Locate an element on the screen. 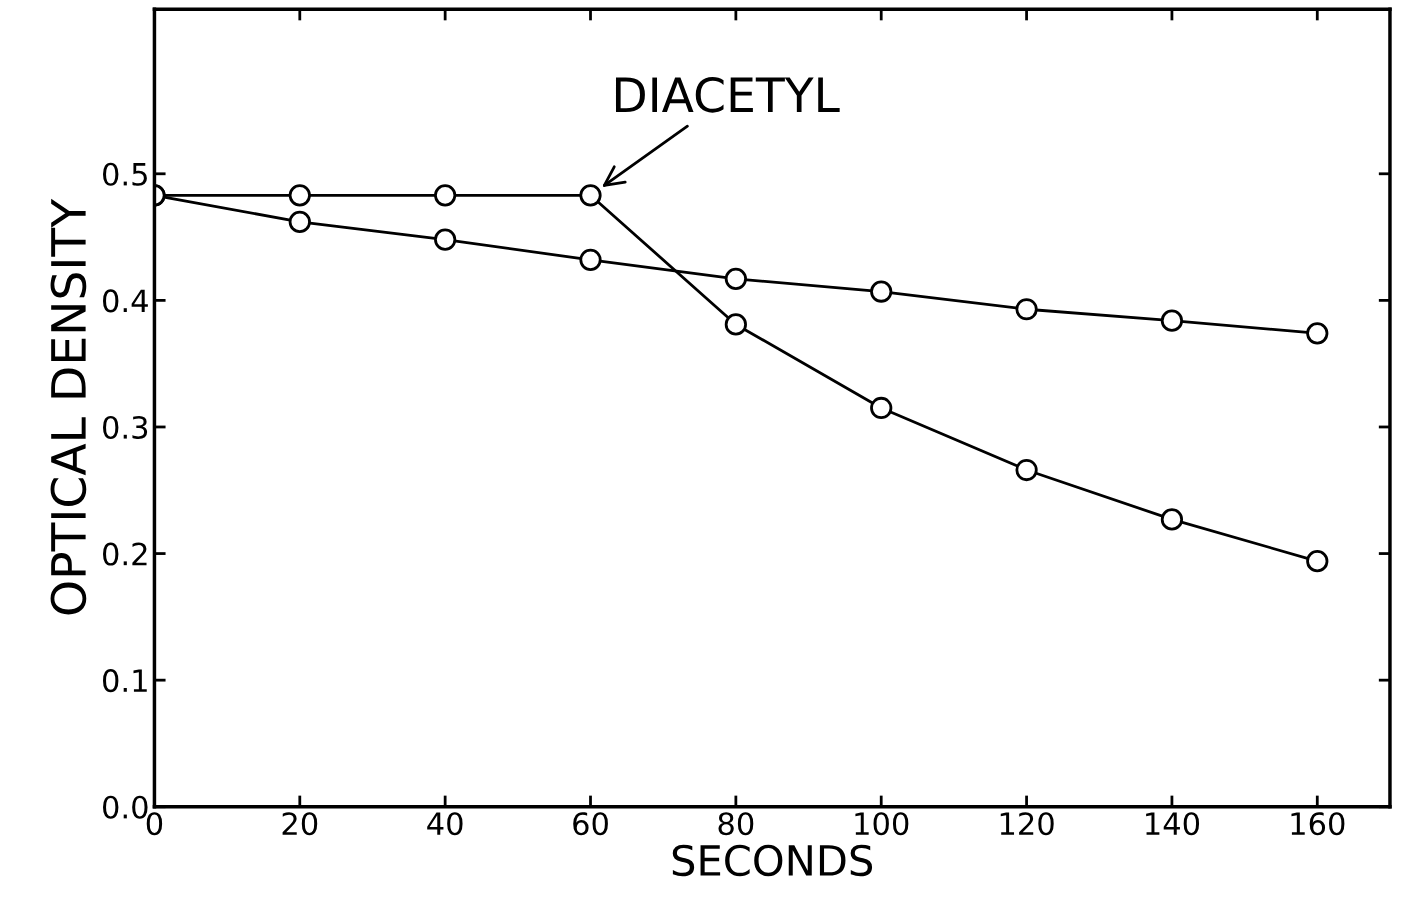 This screenshot has width=1404, height=922. annotation: DIACETYL is located at coordinates (727, 94).